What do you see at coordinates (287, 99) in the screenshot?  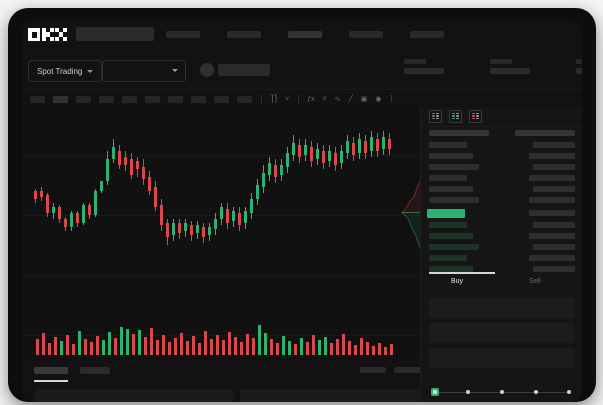 I see `chevron-down-icon-charttype: ˅` at bounding box center [287, 99].